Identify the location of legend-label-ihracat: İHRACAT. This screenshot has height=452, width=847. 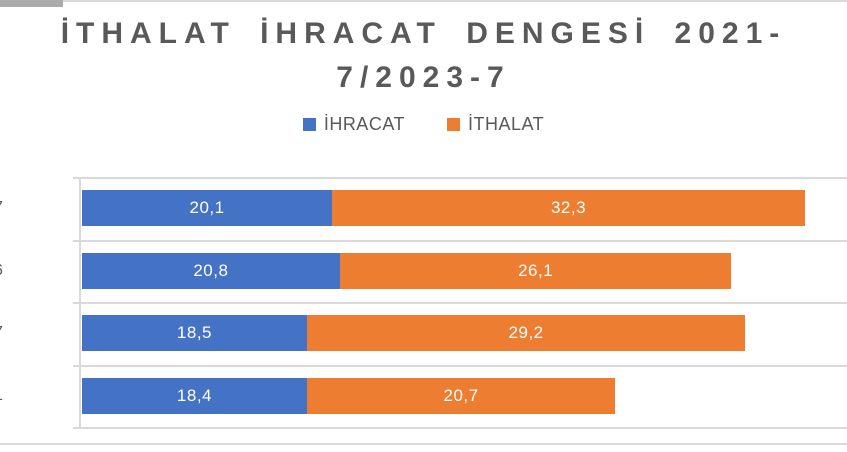
(364, 124).